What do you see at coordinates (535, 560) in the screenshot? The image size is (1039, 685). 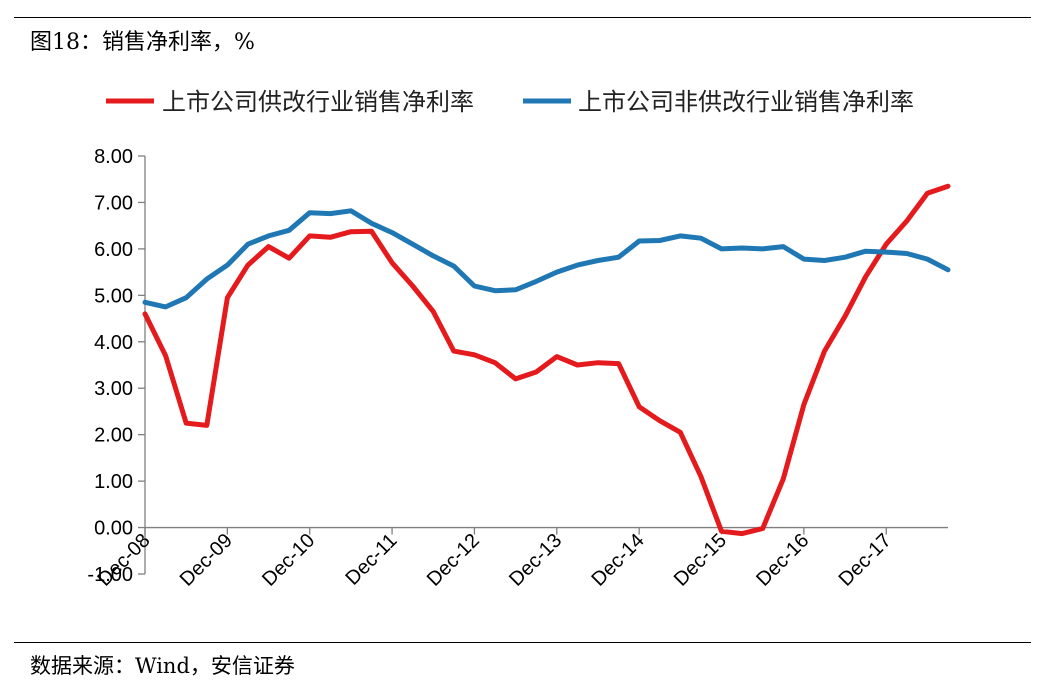 I see `x-tick-label: Dec-13` at bounding box center [535, 560].